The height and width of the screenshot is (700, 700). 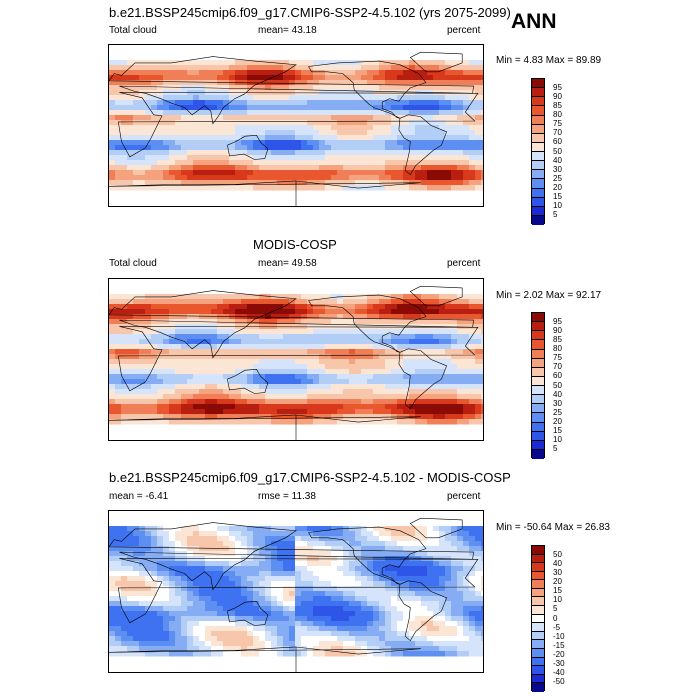 What do you see at coordinates (557, 105) in the screenshot?
I see `colorbar-tick-label: 85` at bounding box center [557, 105].